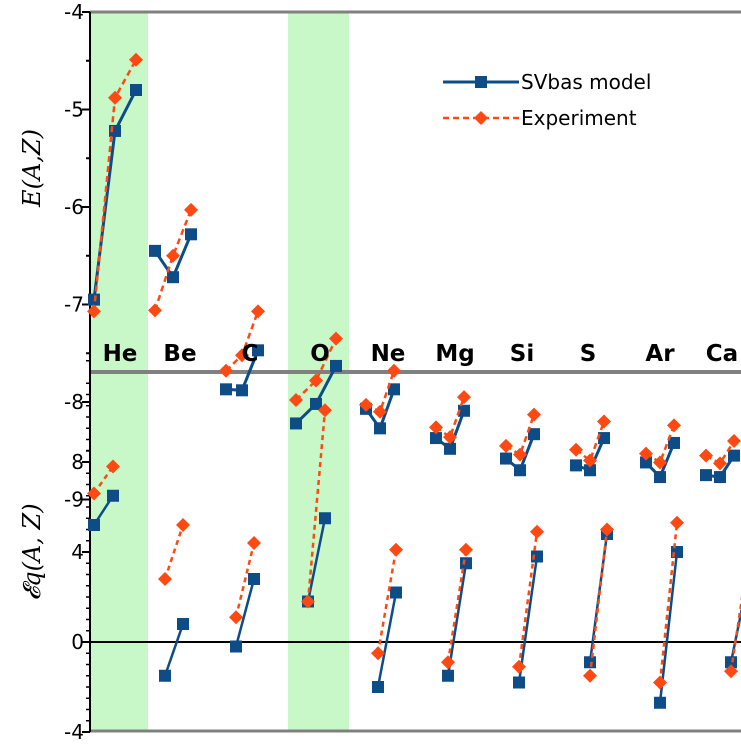 Image resolution: width=741 pixels, height=747 pixels. Describe the element at coordinates (320, 354) in the screenshot. I see `element-label-o: O` at that location.